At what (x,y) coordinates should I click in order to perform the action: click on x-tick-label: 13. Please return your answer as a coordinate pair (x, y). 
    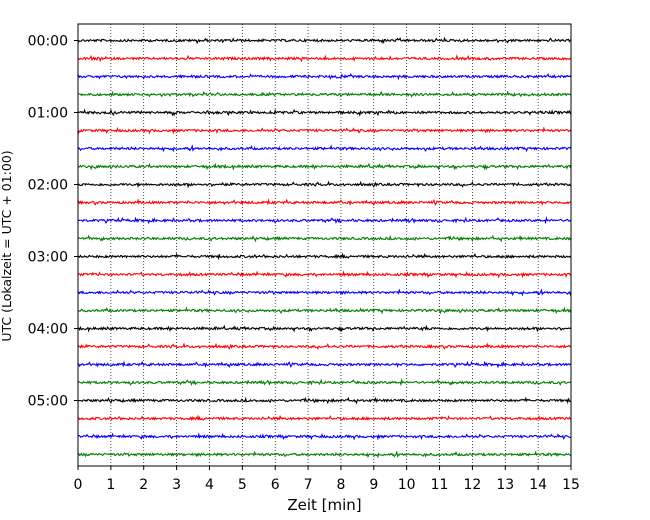
    Looking at the image, I should click on (505, 485).